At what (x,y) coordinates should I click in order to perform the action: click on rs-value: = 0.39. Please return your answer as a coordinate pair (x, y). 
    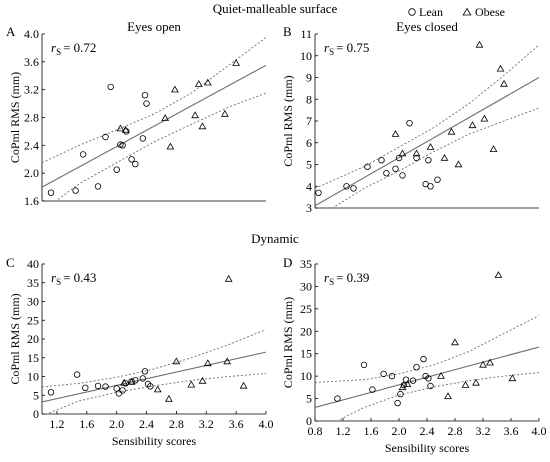
    Looking at the image, I should click on (352, 277).